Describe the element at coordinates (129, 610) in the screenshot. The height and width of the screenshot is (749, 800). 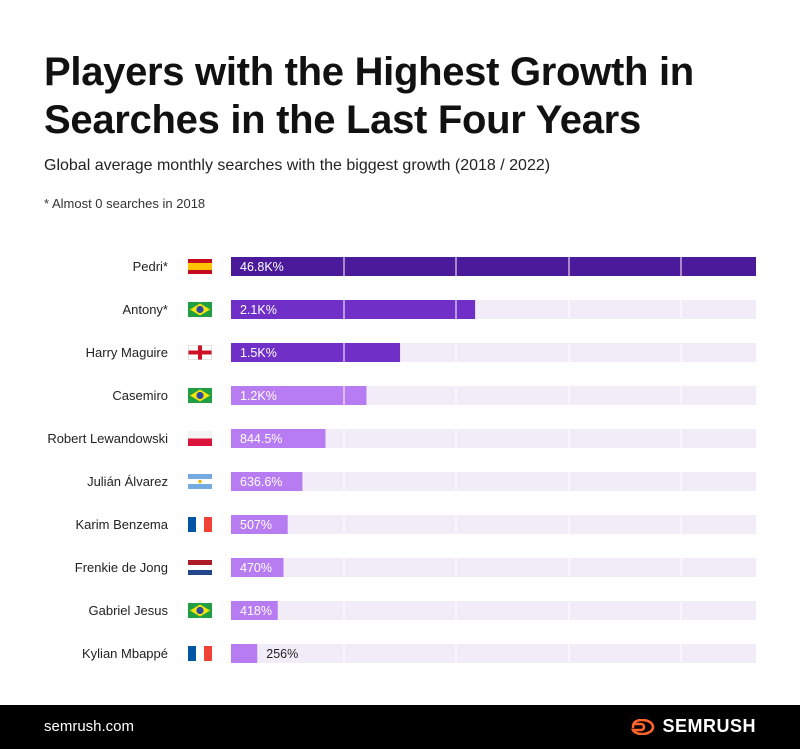
I see `player-name: Gabriel Jesus` at that location.